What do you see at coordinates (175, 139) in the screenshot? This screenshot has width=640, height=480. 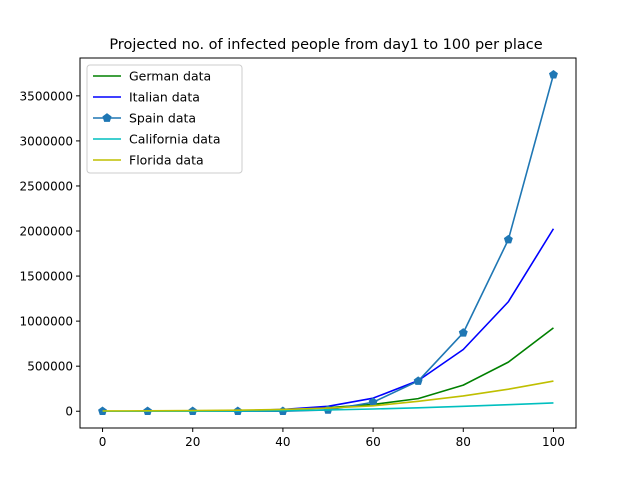 I see `legend-label: California data` at bounding box center [175, 139].